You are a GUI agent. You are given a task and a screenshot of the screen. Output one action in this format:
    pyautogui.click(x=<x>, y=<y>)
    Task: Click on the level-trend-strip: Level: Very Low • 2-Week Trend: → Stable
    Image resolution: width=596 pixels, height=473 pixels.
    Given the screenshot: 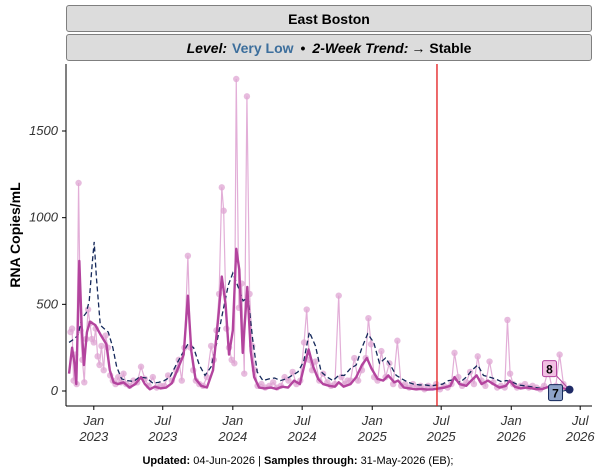 What is the action you would take?
    pyautogui.click(x=329, y=47)
    